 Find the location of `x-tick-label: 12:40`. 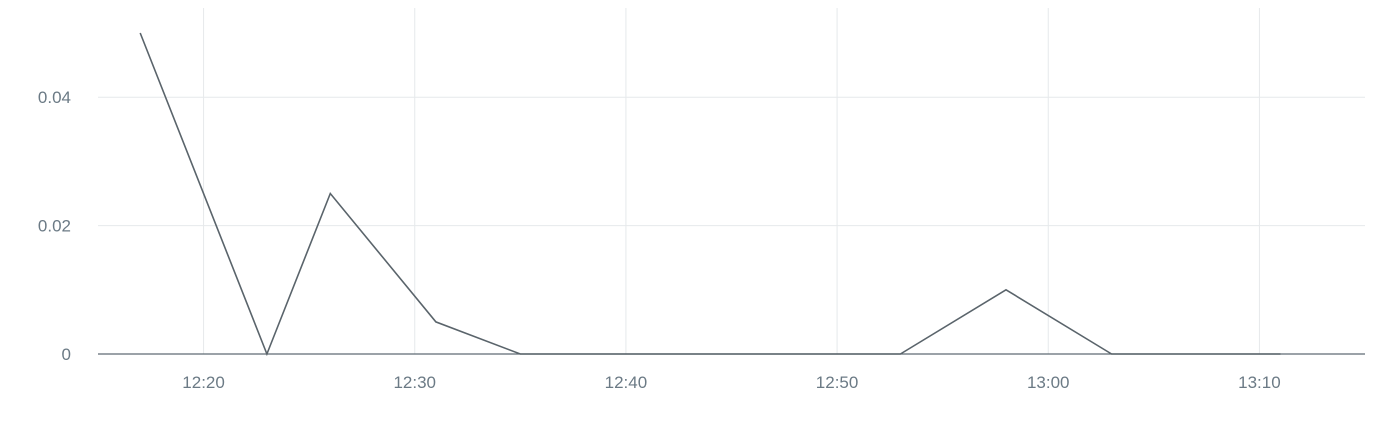

x-tick-label: 12:40 is located at coordinates (626, 382).